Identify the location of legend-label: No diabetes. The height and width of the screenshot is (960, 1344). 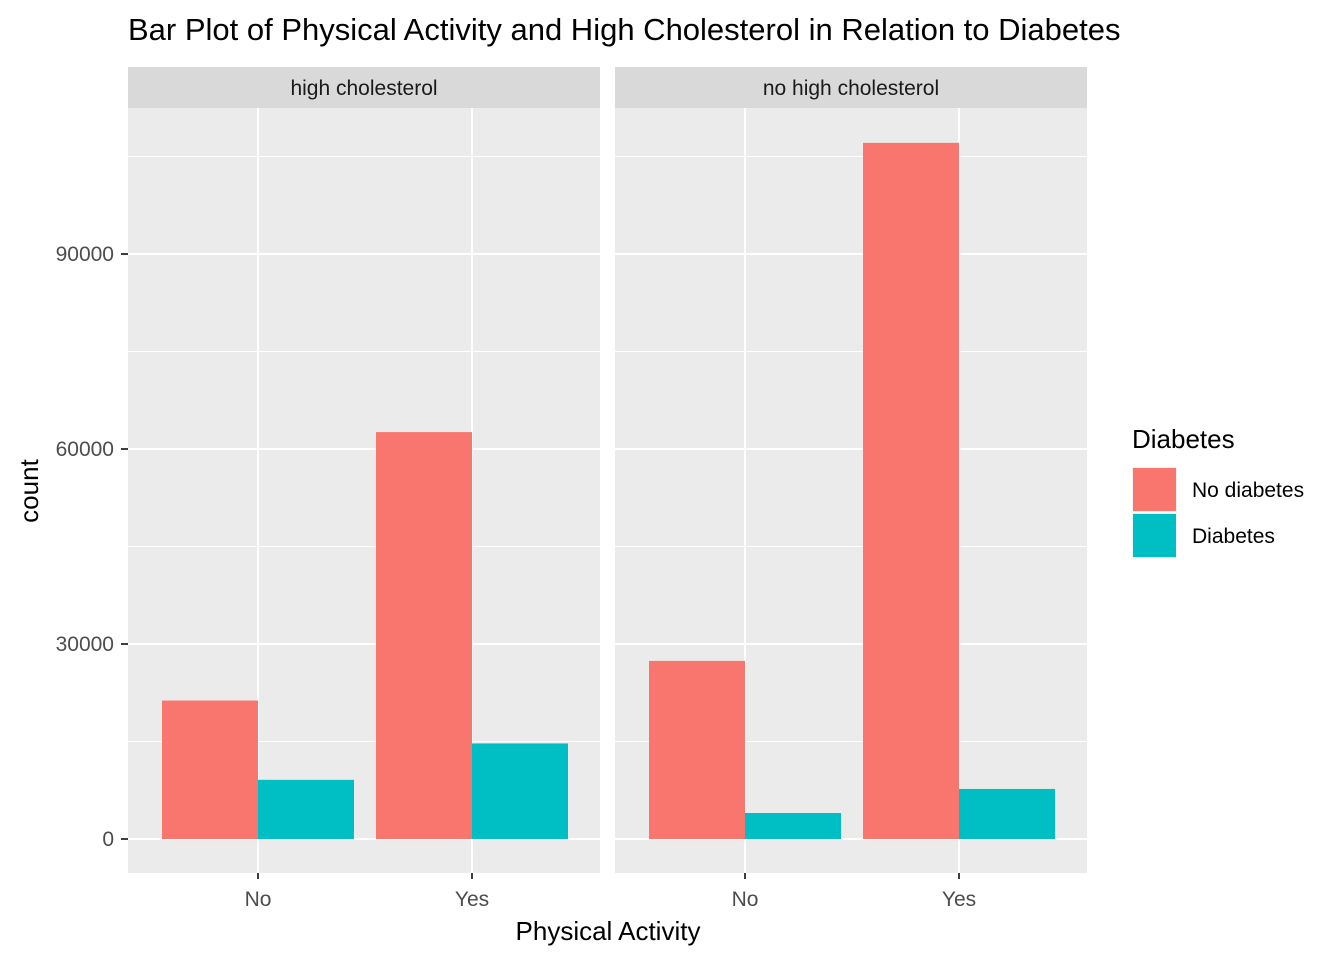
(1248, 490).